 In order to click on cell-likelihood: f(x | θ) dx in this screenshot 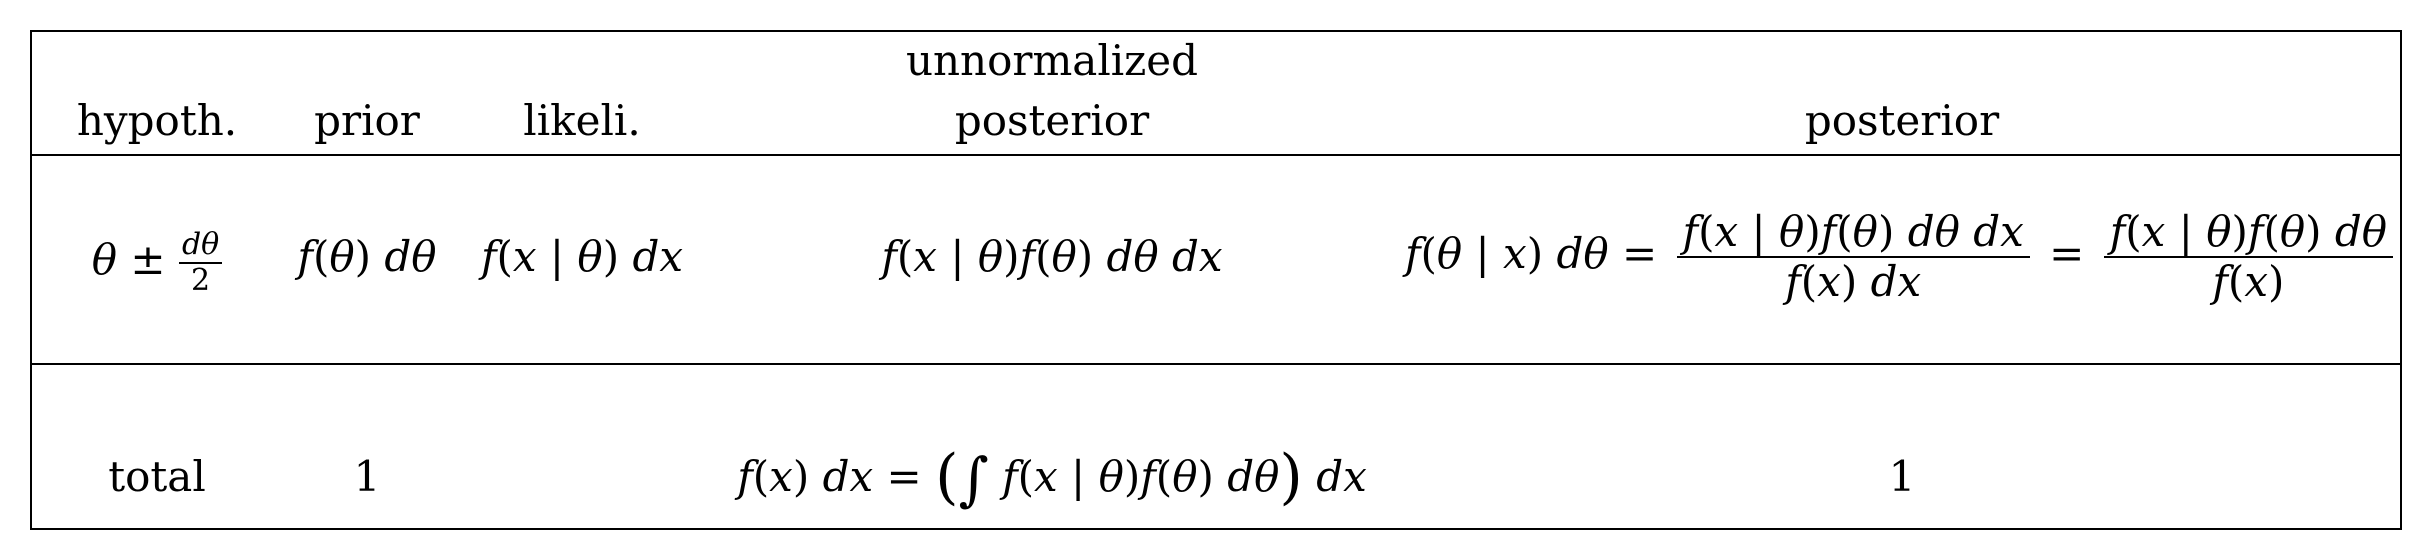, I will do `click(582, 256)`.